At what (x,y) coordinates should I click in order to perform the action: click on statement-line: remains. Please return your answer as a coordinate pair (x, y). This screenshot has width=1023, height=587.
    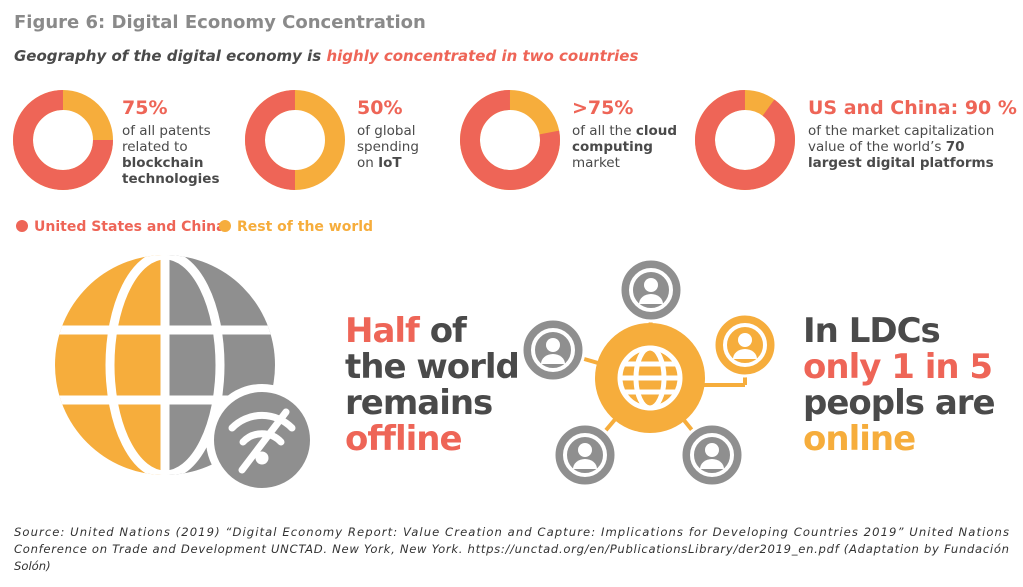
    Looking at the image, I should click on (418, 403).